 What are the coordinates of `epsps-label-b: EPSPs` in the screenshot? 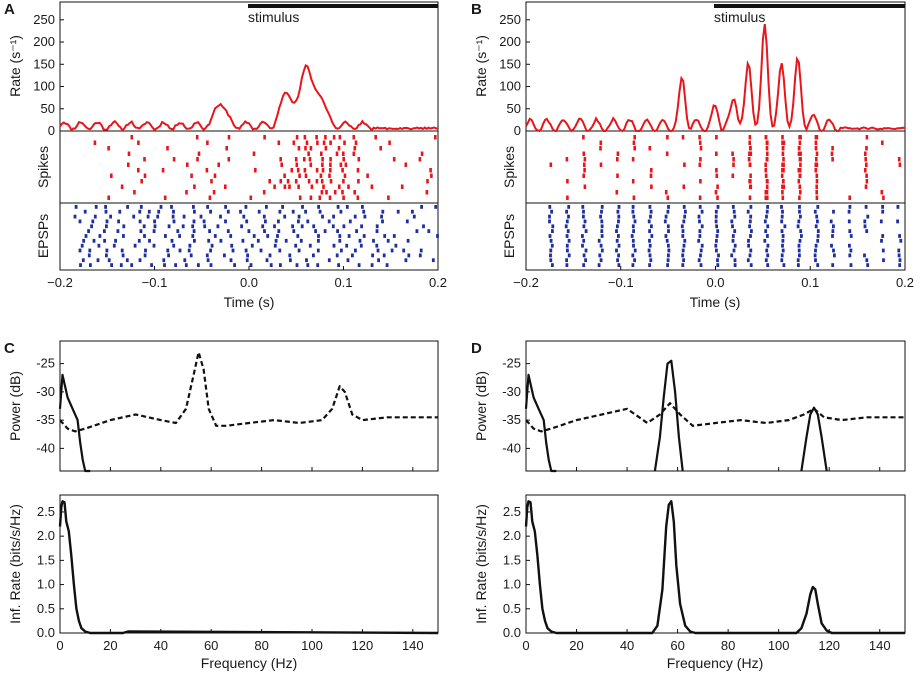 It's located at (509, 236).